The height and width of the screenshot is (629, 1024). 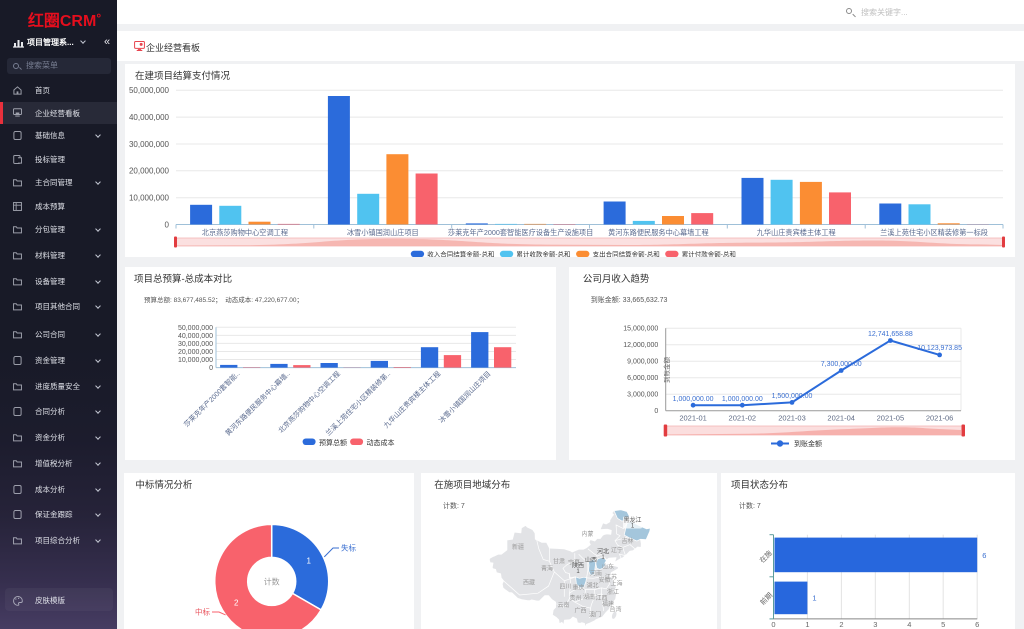 I want to click on svg-text: 累计付款金额-总和, so click(x=709, y=253).